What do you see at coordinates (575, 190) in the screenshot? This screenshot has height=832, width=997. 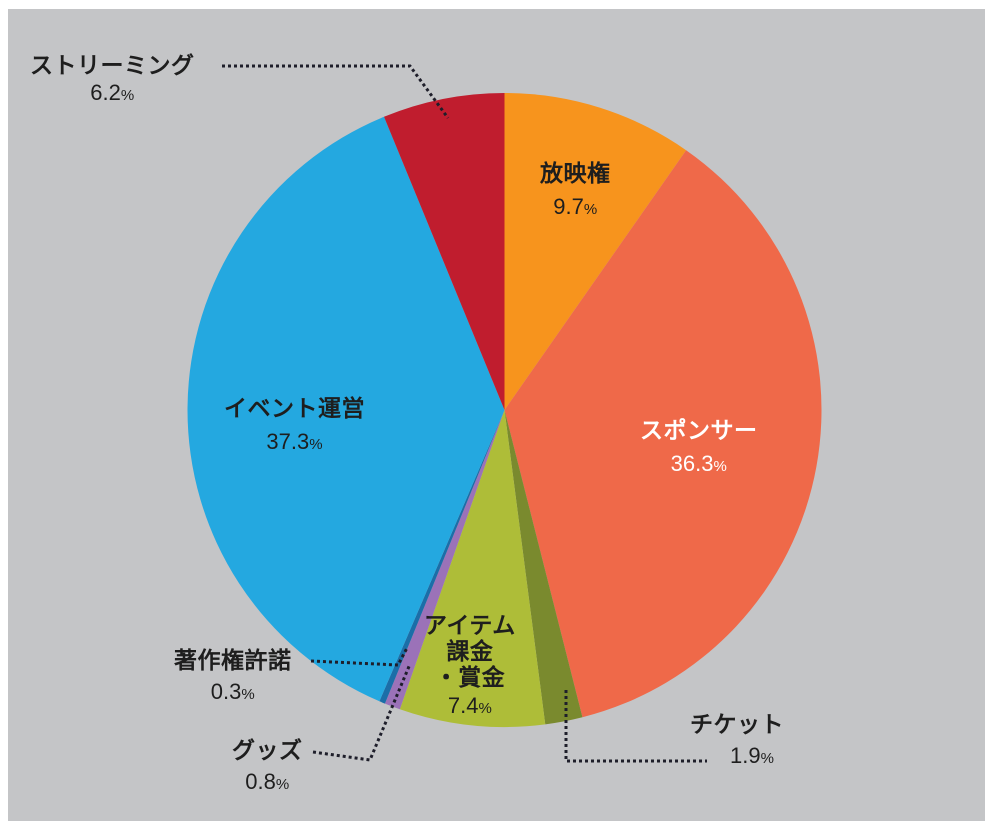 I see `label-hoeiken: 放映権 9.7%` at bounding box center [575, 190].